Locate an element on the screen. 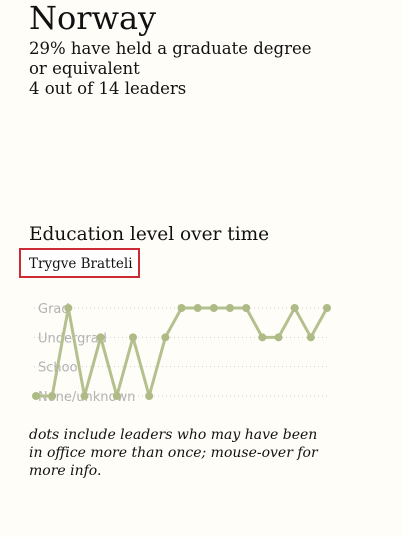  chart-series-line is located at coordinates (181, 352).